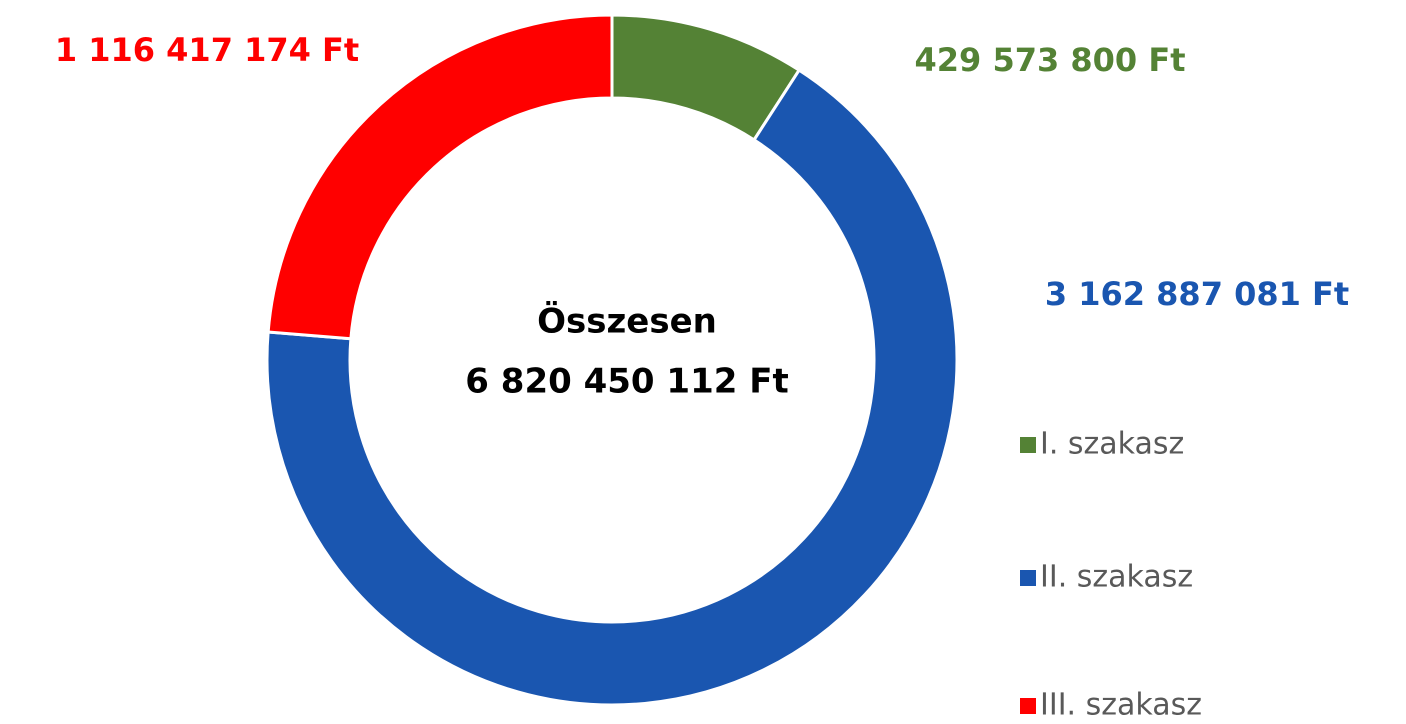 The width and height of the screenshot is (1406, 724). Describe the element at coordinates (627, 321) in the screenshot. I see `center-label: Összesen` at that location.